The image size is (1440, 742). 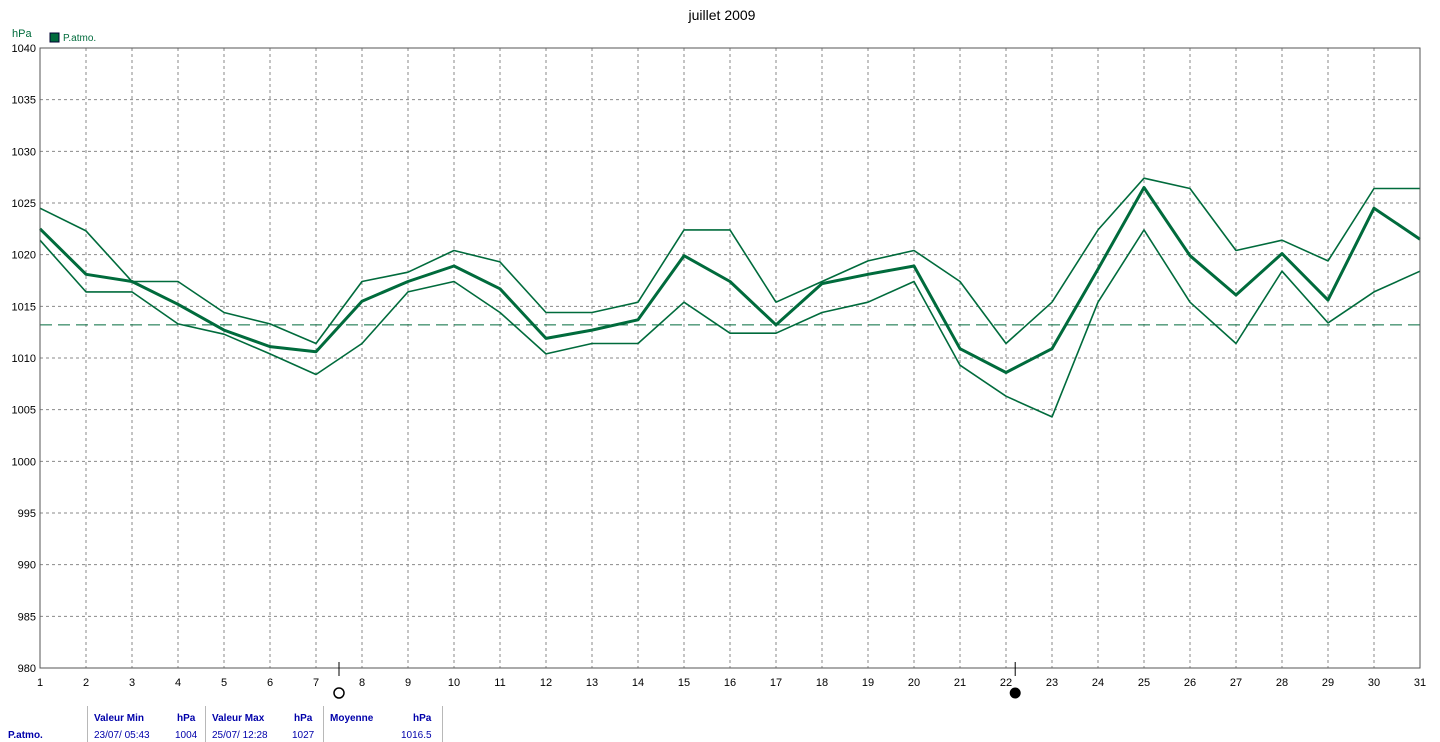 I want to click on x-tick-label: 8, so click(x=362, y=683).